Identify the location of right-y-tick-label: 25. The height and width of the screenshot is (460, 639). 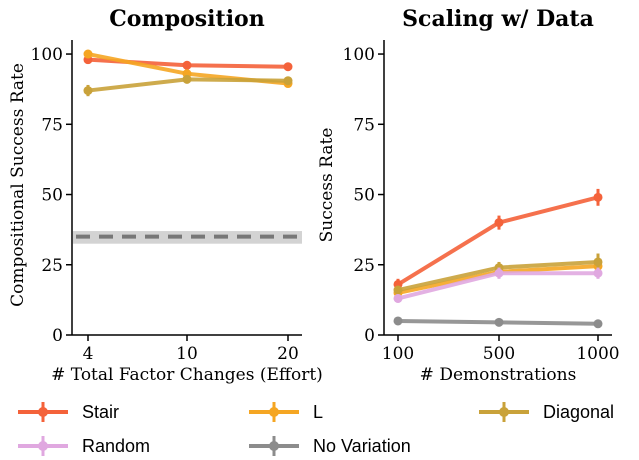
(364, 266).